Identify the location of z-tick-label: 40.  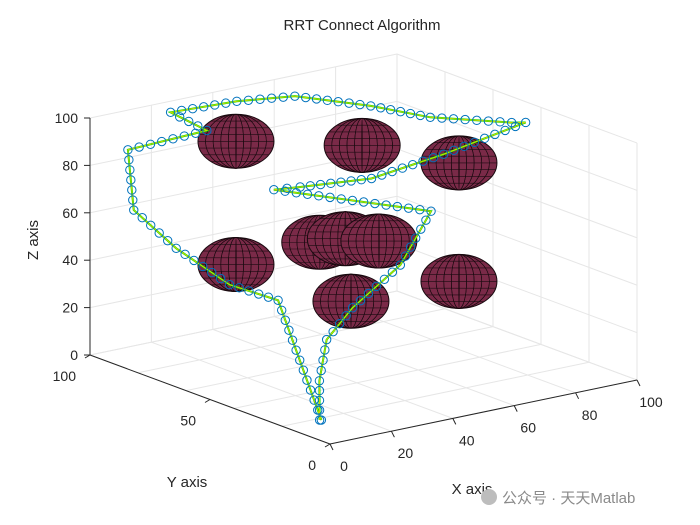
(70, 260).